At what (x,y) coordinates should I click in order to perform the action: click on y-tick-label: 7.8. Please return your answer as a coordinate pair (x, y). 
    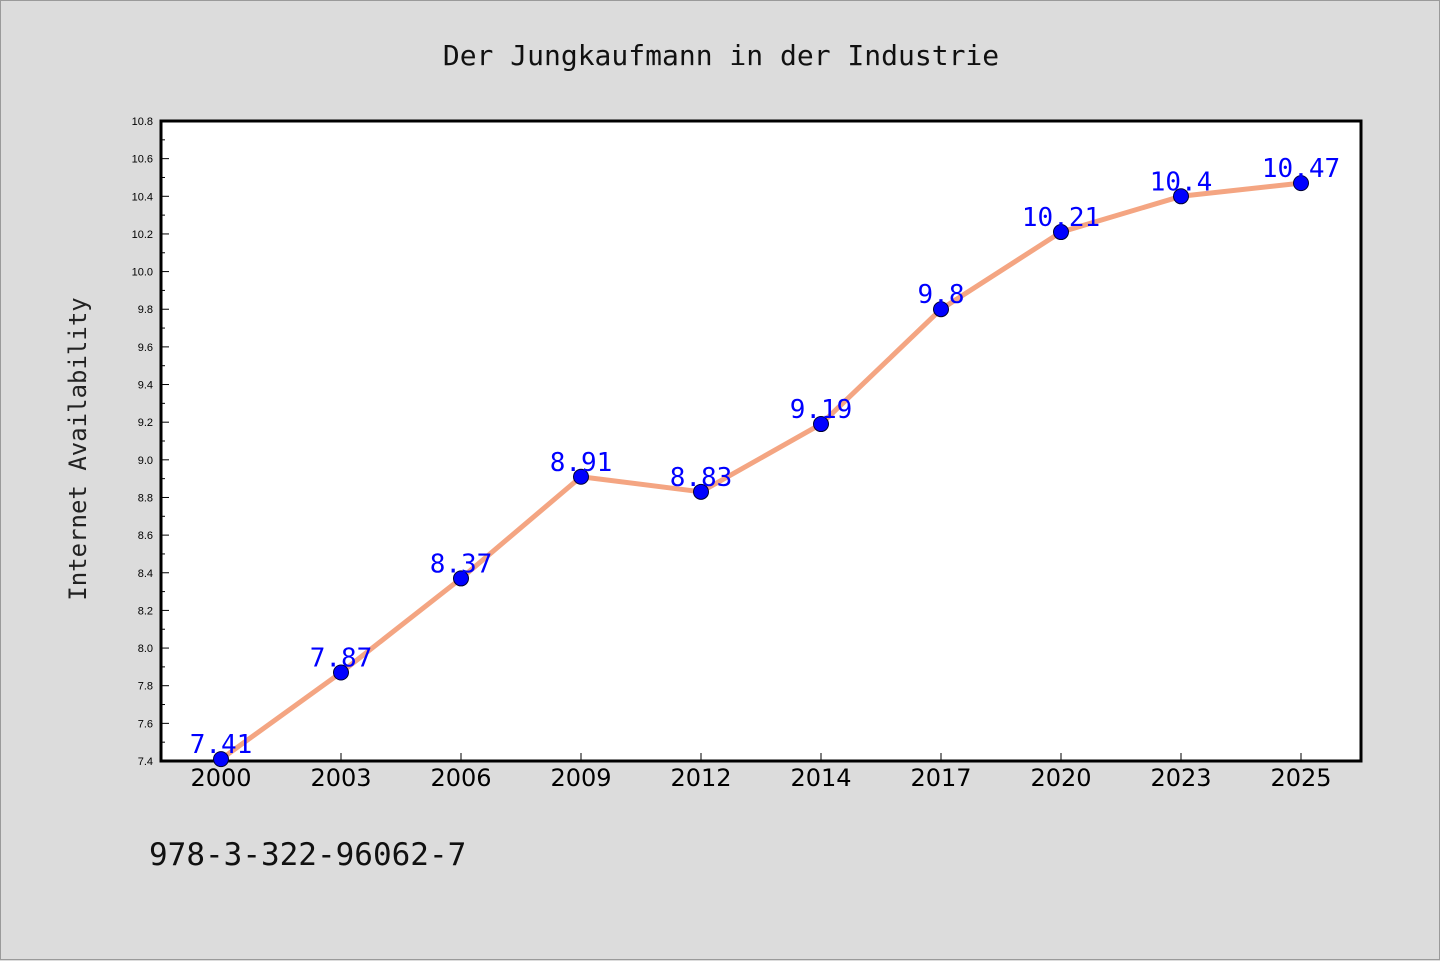
    Looking at the image, I should click on (145, 687).